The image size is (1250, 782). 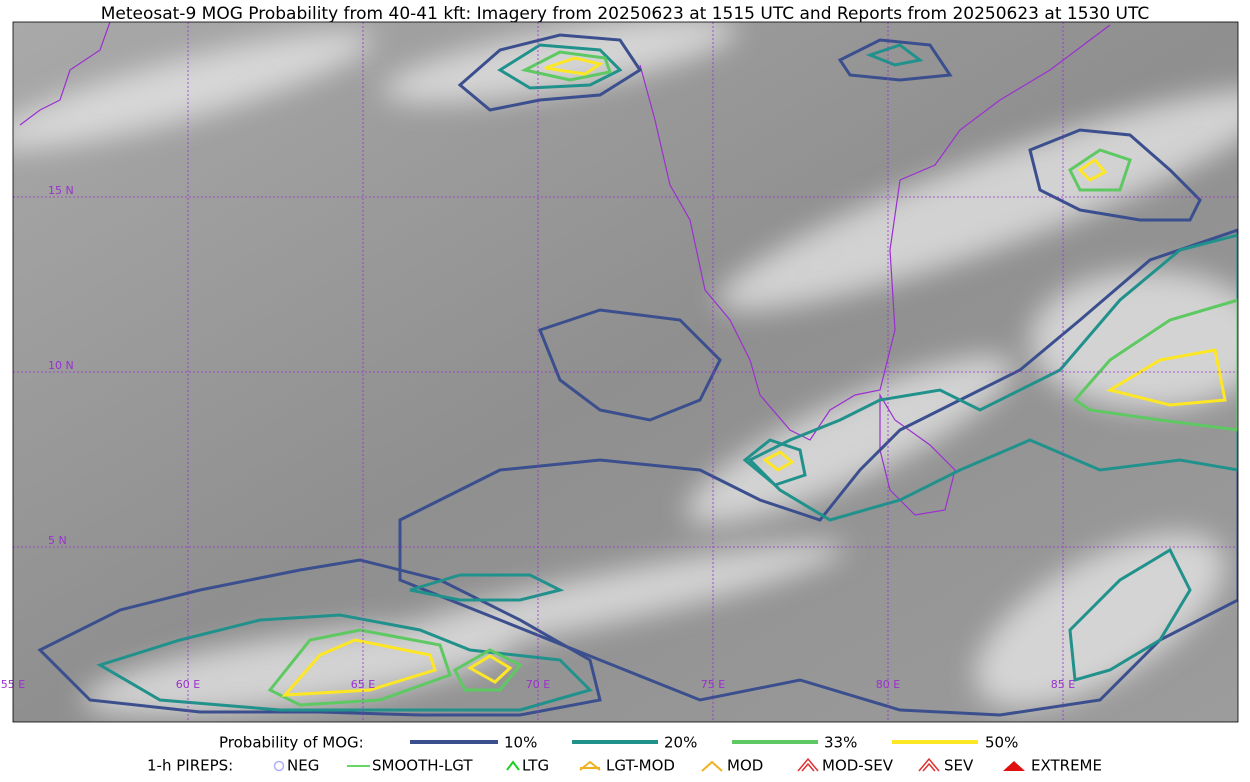 What do you see at coordinates (535, 766) in the screenshot?
I see `legend-label: LTG` at bounding box center [535, 766].